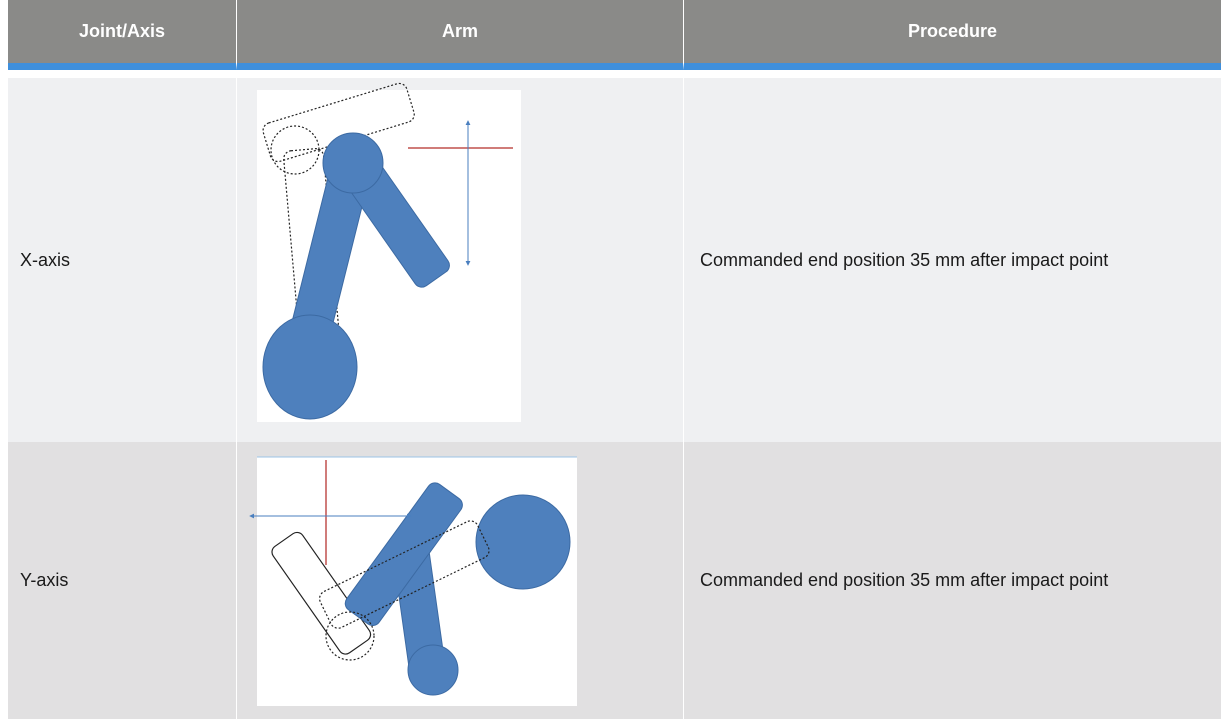  Describe the element at coordinates (952, 35) in the screenshot. I see `header-cell: Procedure` at that location.